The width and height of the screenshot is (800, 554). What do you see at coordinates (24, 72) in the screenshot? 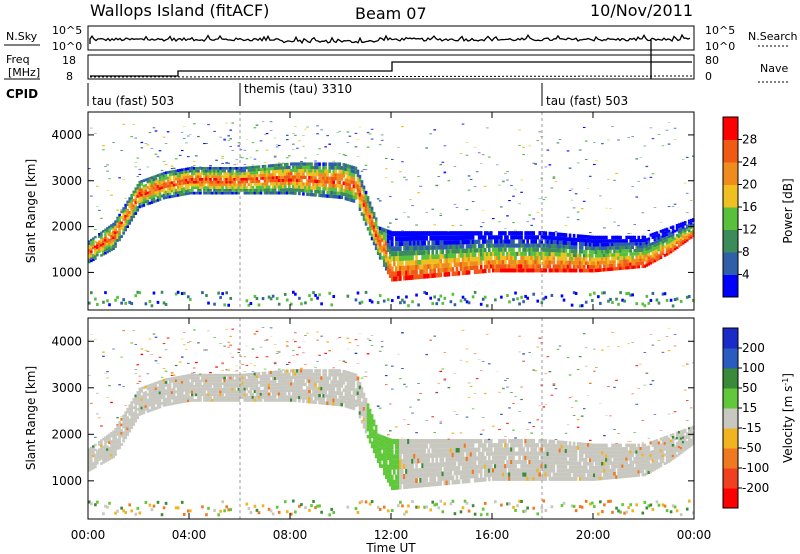
I see `freq-label-line2: [MHz]` at bounding box center [24, 72].